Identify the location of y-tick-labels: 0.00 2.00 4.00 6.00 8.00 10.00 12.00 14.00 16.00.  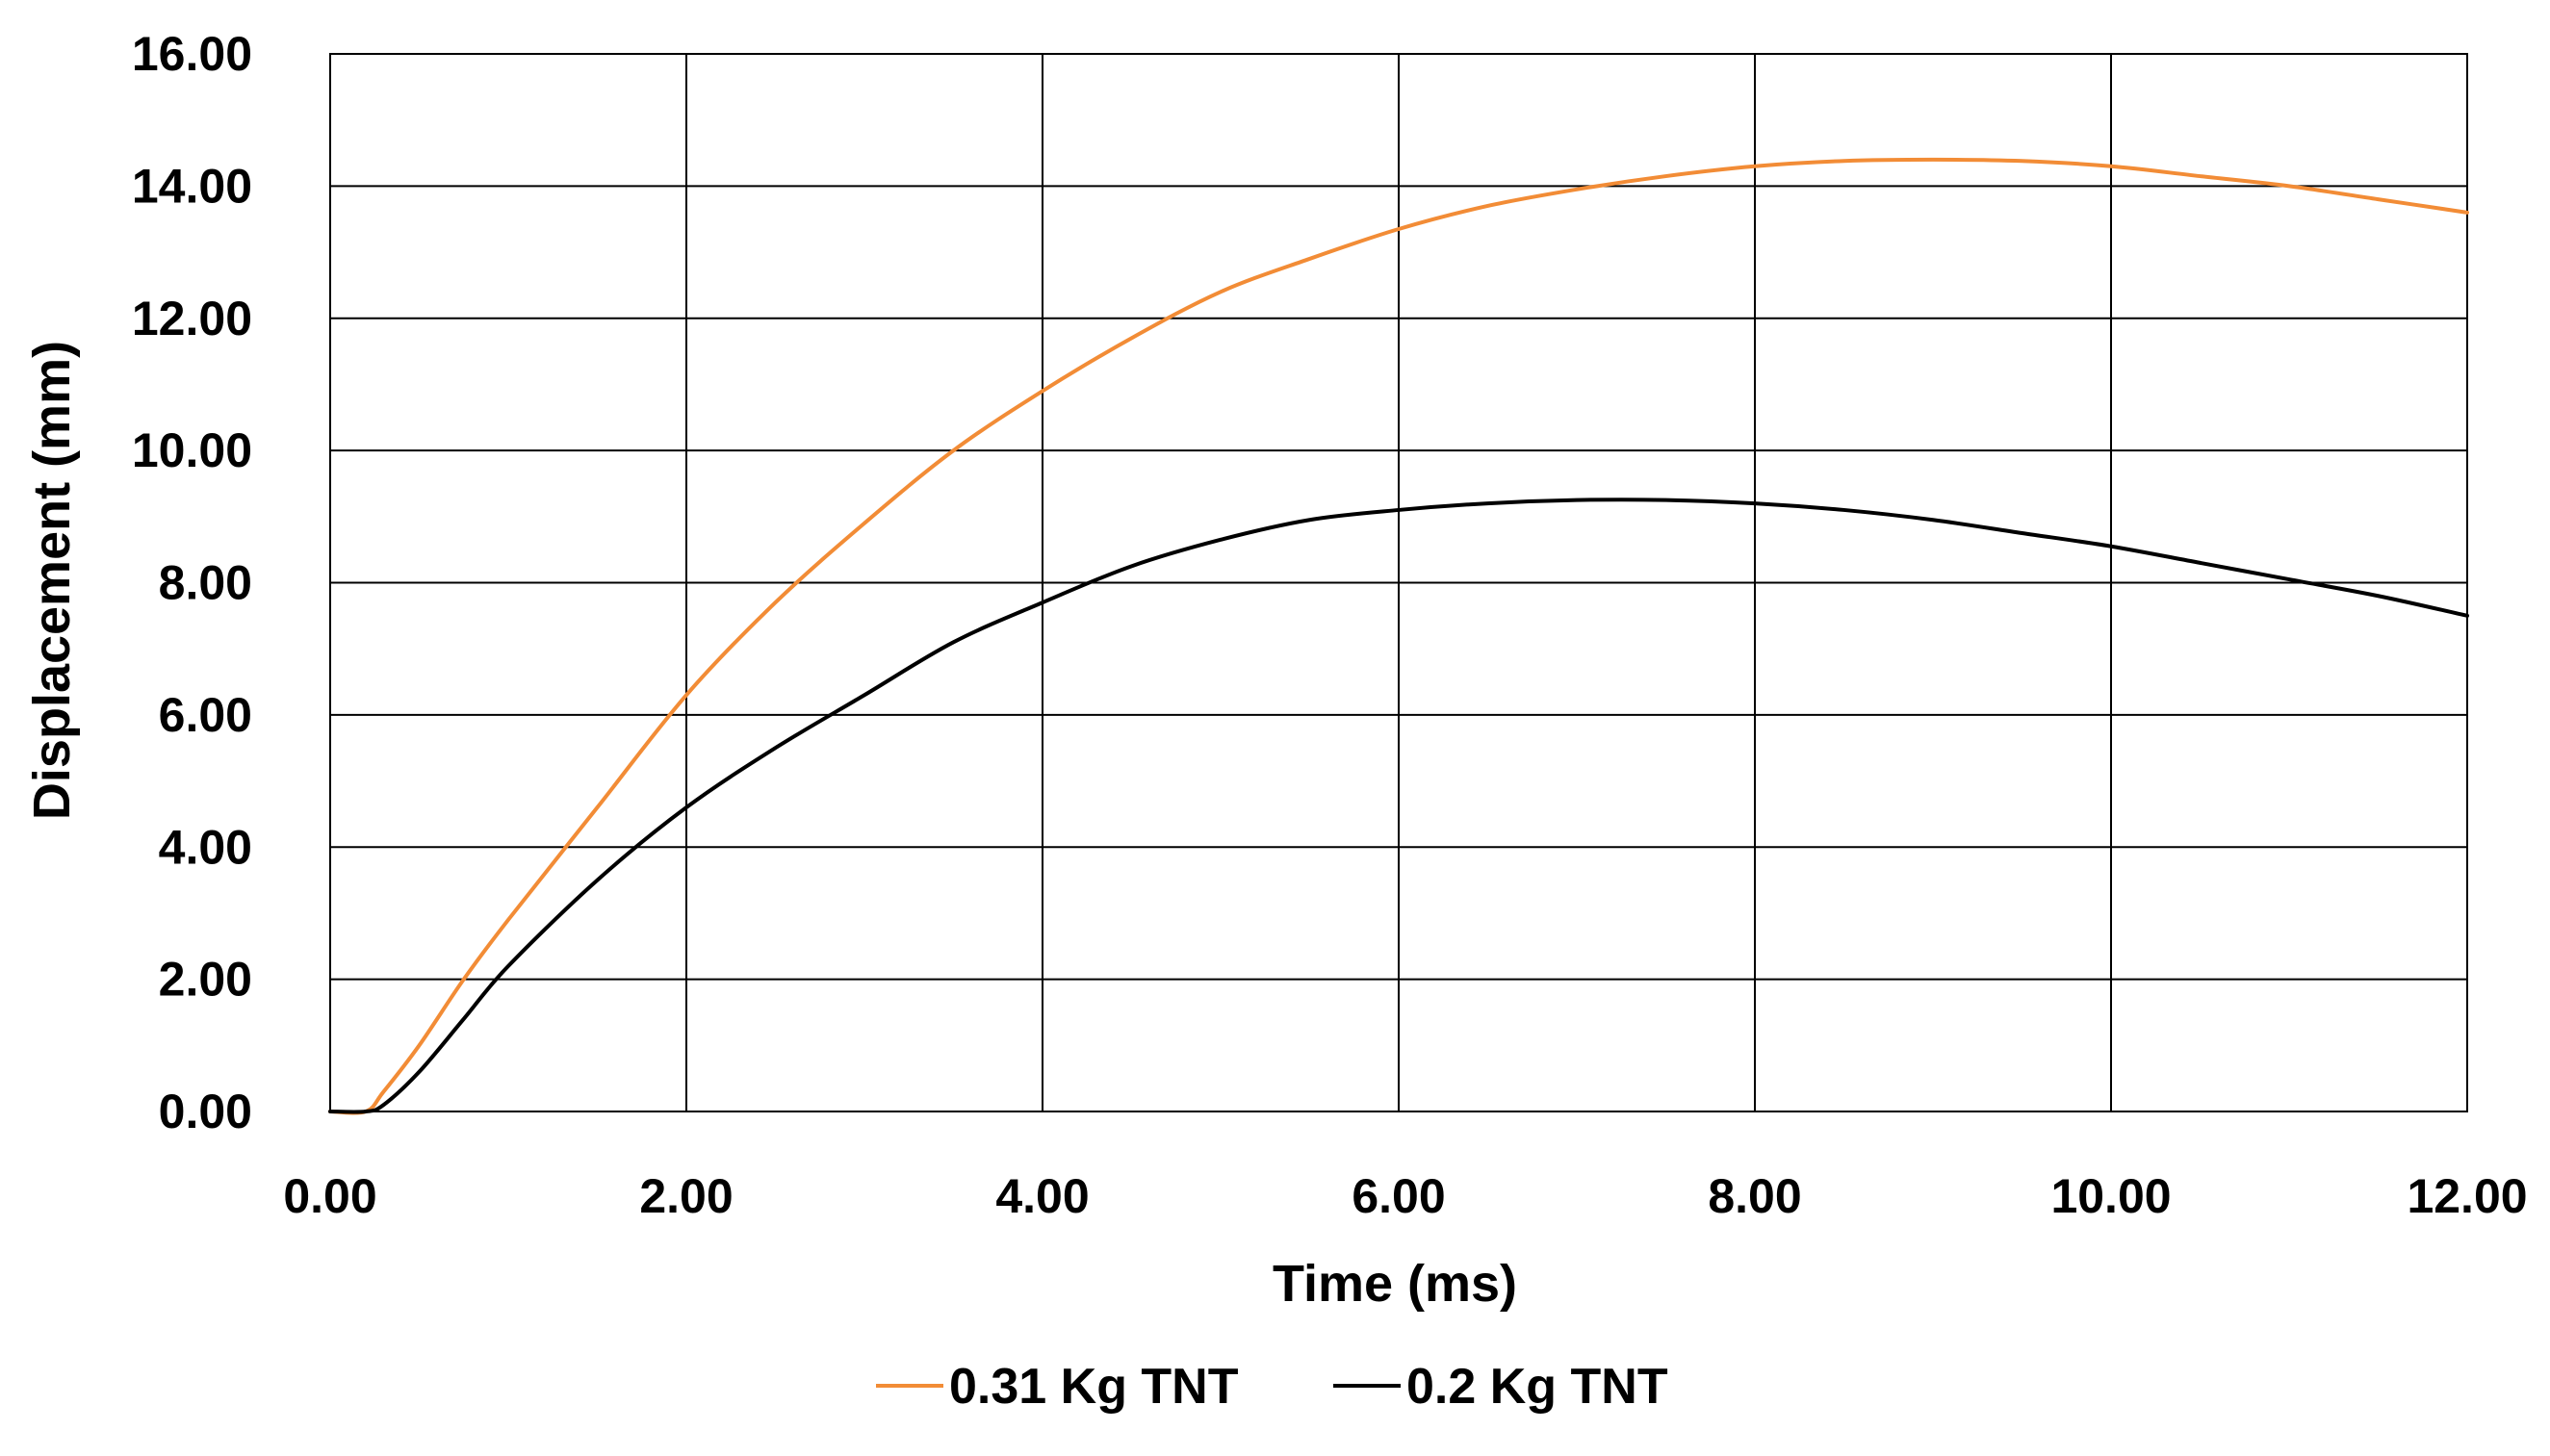
(192, 582).